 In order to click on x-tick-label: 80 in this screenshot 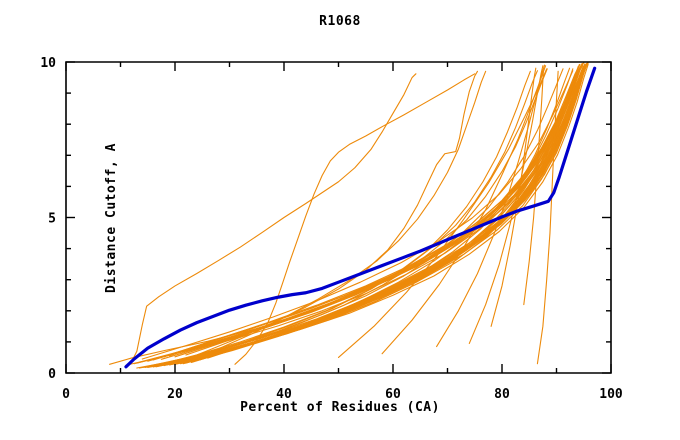, I will do `click(502, 394)`.